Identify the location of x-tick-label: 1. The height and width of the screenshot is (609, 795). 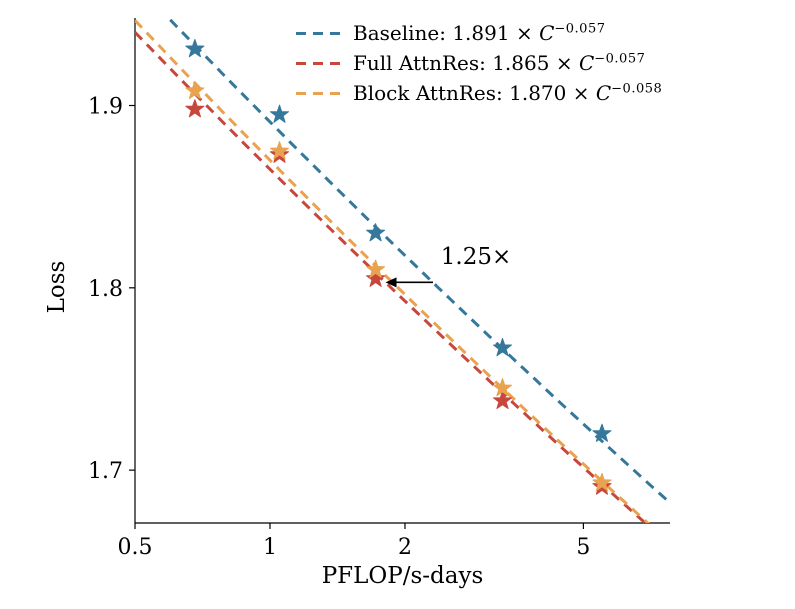
(270, 547).